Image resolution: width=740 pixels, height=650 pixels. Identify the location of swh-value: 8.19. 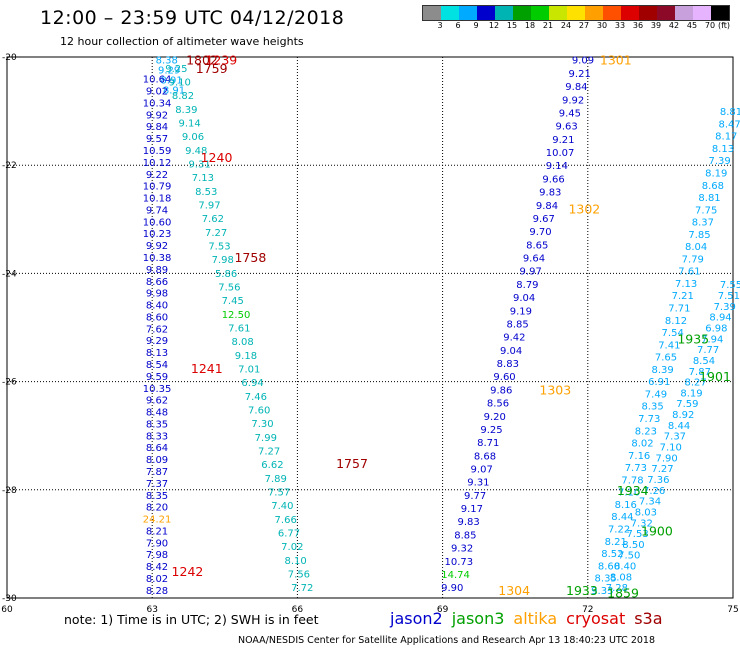
(716, 173).